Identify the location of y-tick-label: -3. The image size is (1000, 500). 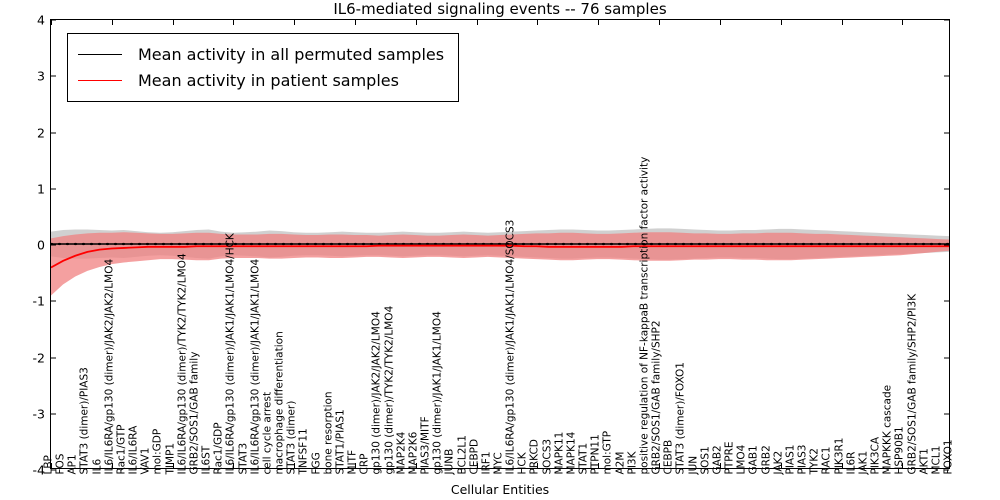
(38, 414).